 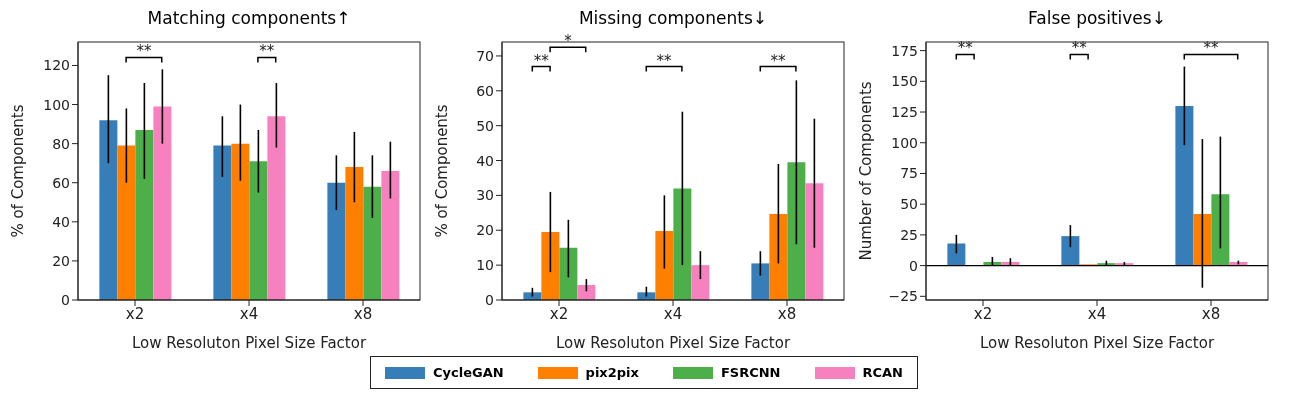 I want to click on legend-label: FSRCNN, so click(x=750, y=372).